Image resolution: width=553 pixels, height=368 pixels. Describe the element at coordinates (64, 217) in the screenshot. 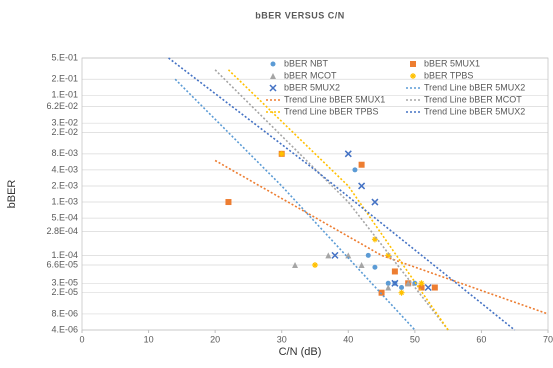

I see `y-tick-label: 5.E-04` at that location.